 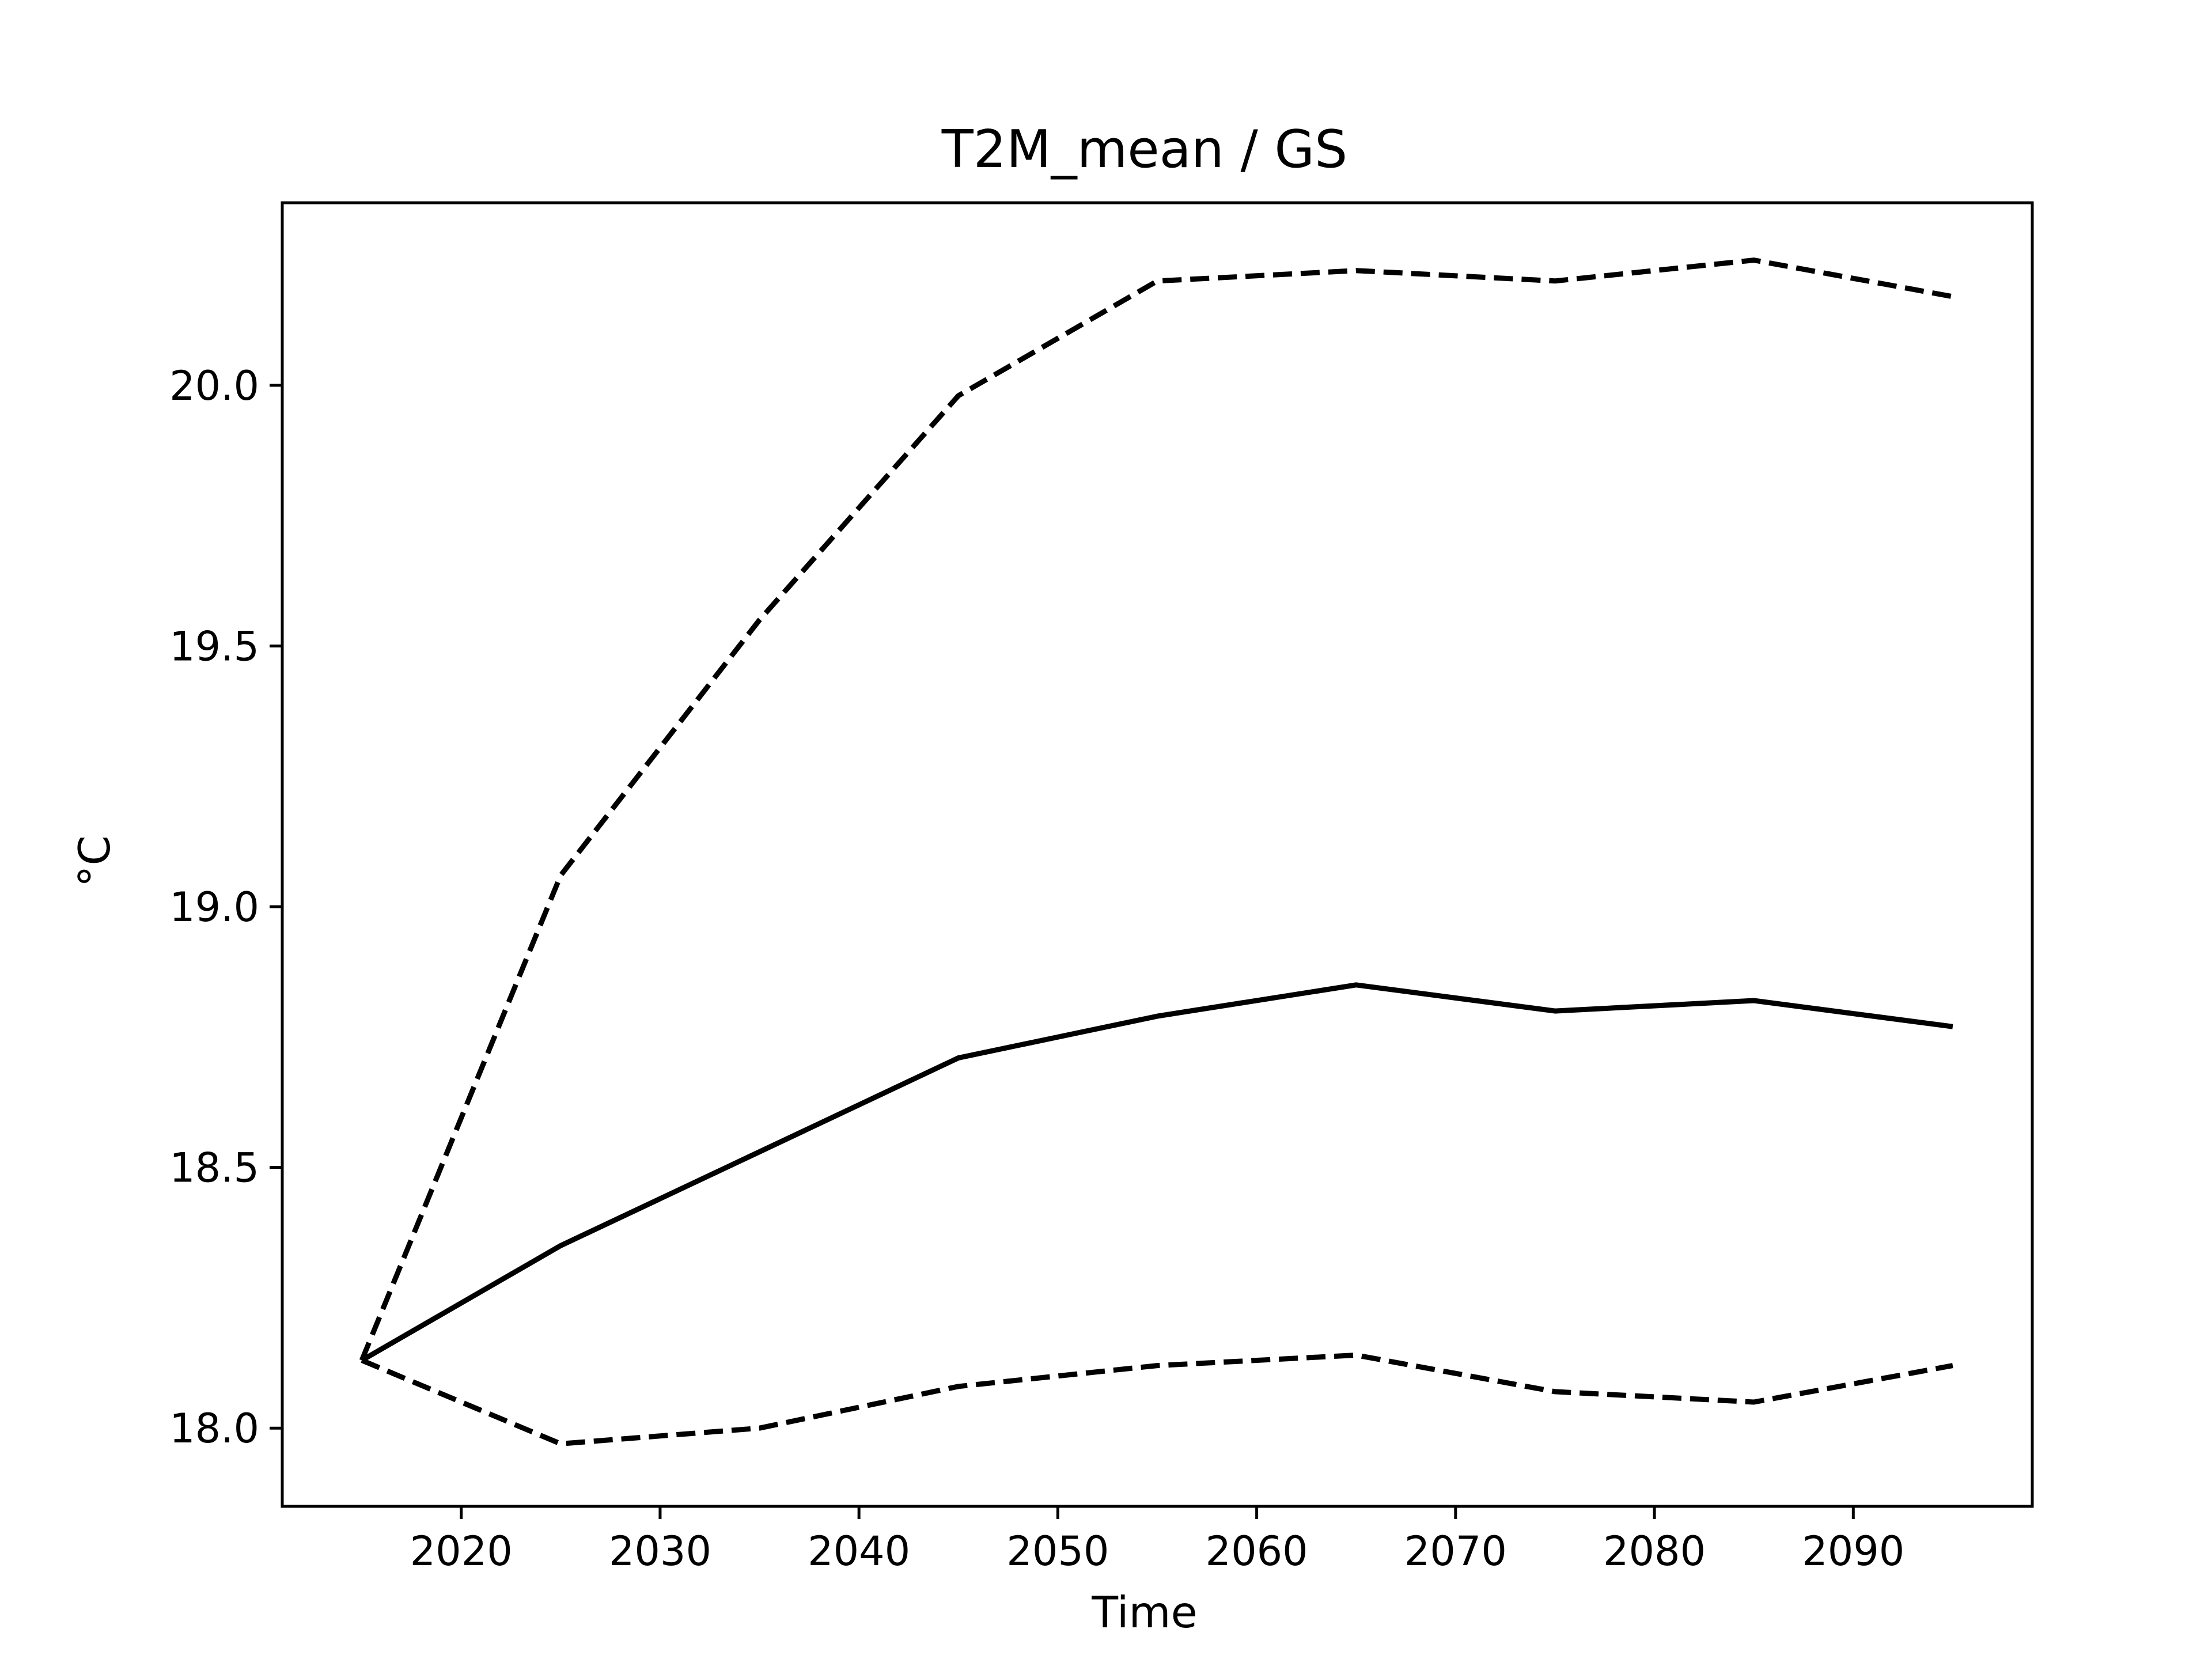 I want to click on y-tick-label: 19.0, so click(x=214, y=907).